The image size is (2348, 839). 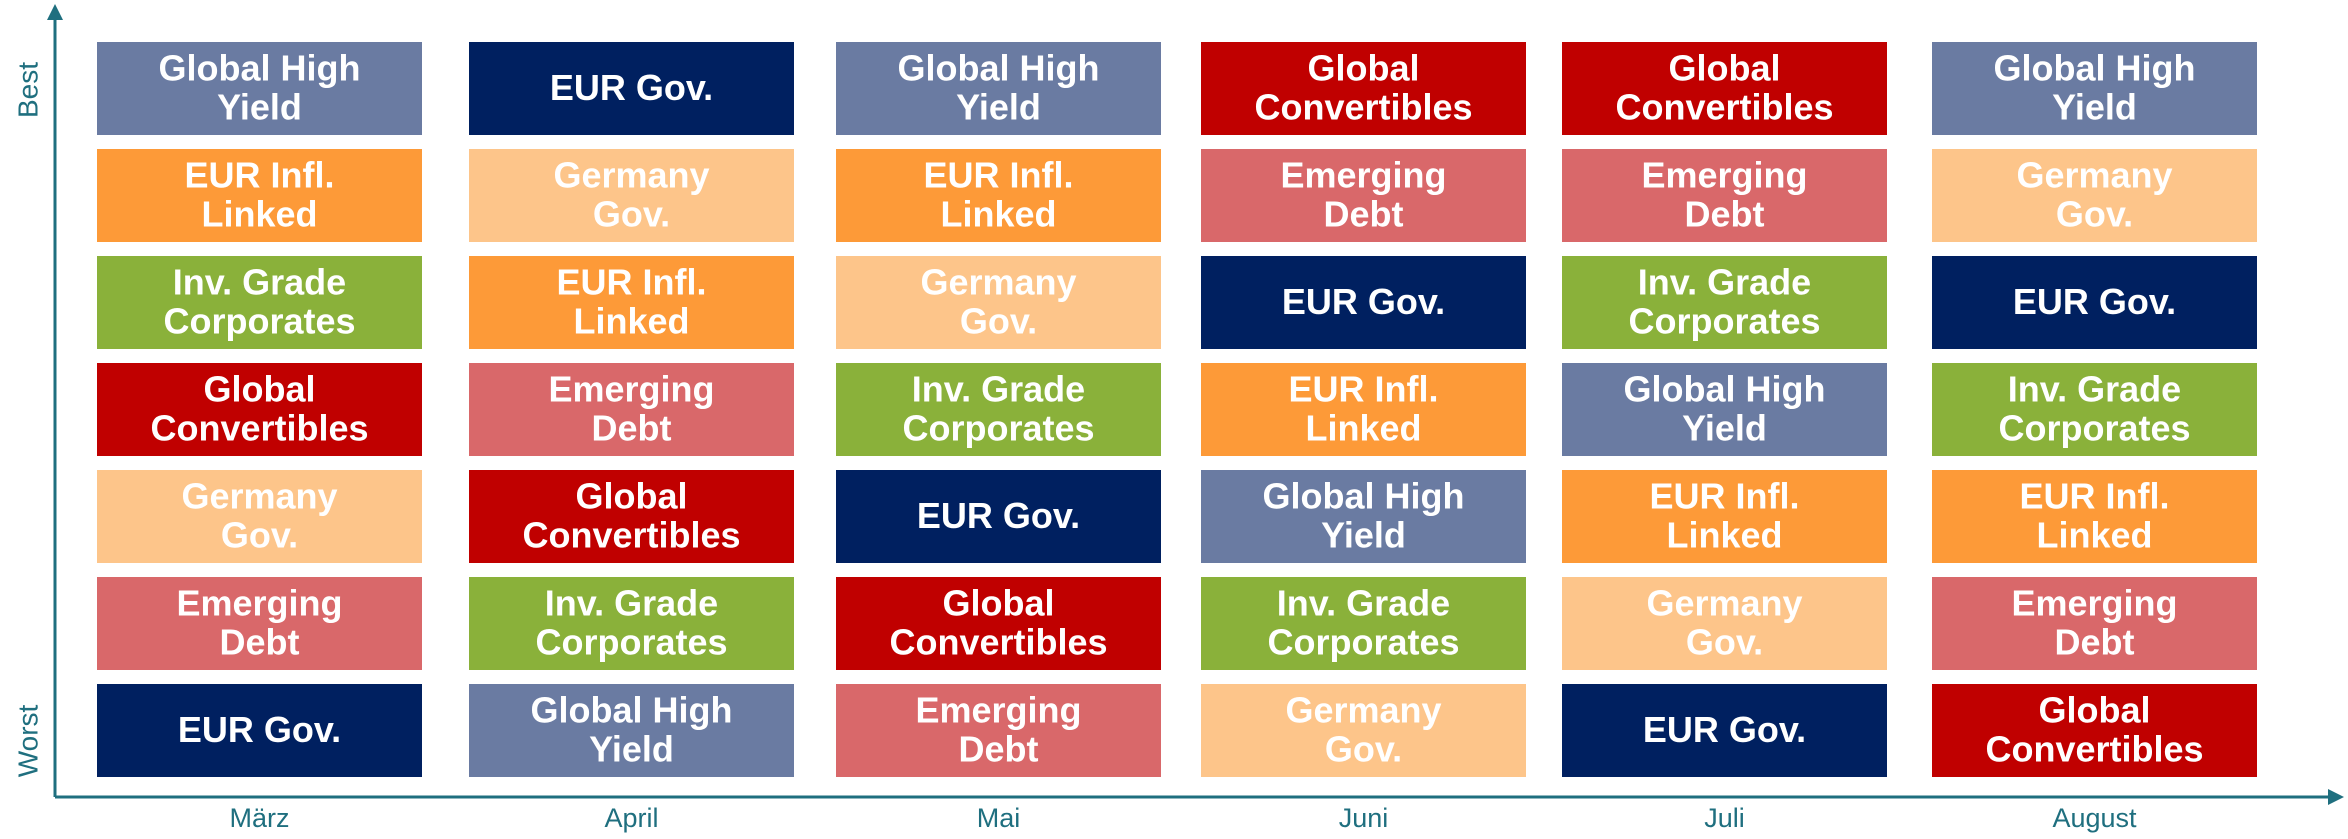 I want to click on month-label: April, so click(x=631, y=818).